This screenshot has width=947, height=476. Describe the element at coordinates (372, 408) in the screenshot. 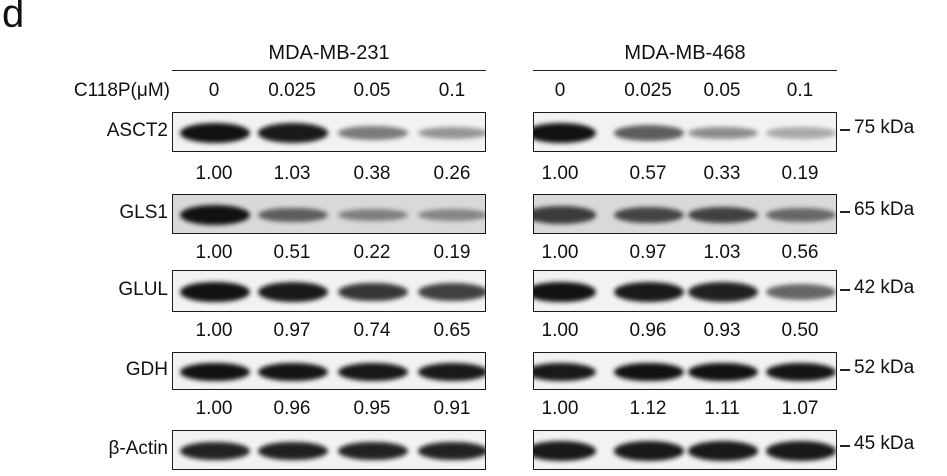

I see `quantification-value: 0.95` at that location.